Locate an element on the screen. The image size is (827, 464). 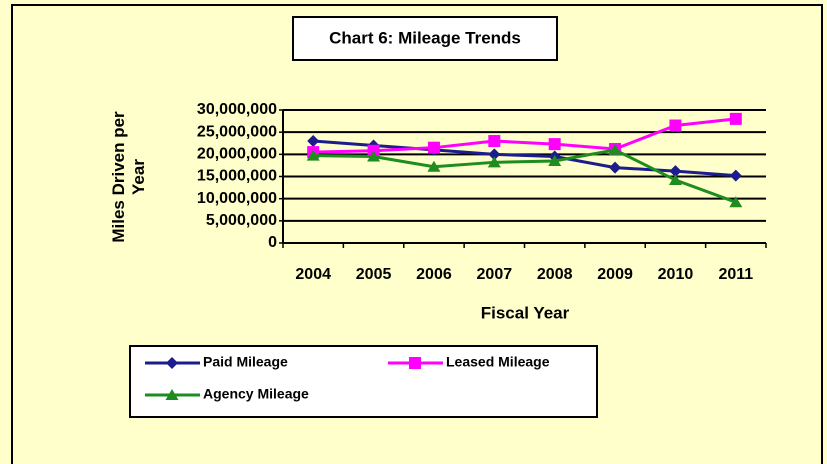
x-tick-label: 2007 is located at coordinates (495, 274).